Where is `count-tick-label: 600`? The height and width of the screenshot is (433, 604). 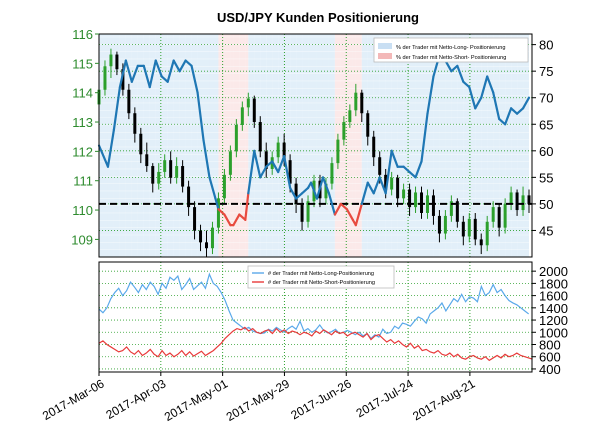 count-tick-label: 600 is located at coordinates (550, 357).